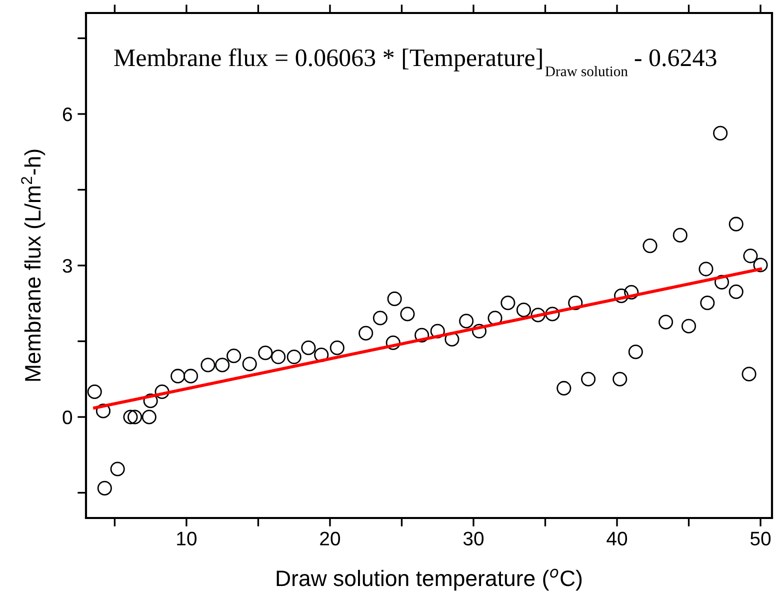  Describe the element at coordinates (67, 417) in the screenshot. I see `y-tick-label: 0` at that location.